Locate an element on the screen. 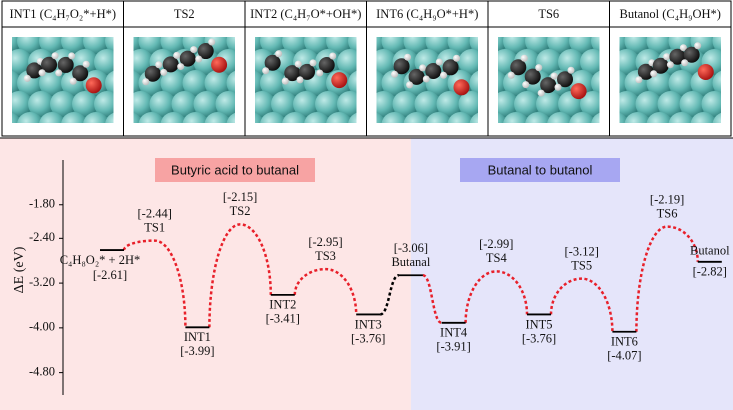  y-tick-label: -4.00 is located at coordinates (42, 327).